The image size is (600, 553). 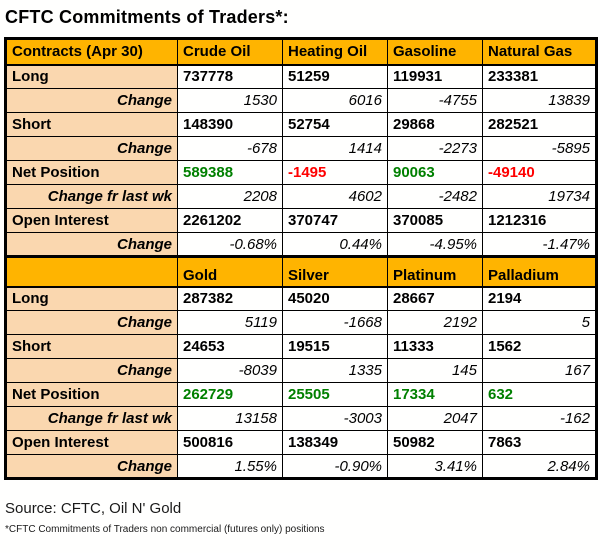 I want to click on column-header-blank, so click(x=91, y=271).